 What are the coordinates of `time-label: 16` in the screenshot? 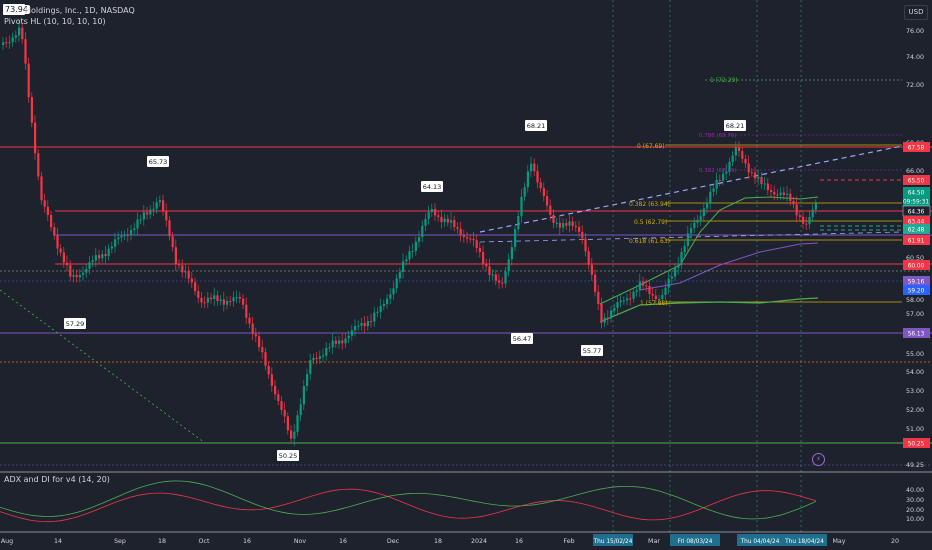 It's located at (343, 541).